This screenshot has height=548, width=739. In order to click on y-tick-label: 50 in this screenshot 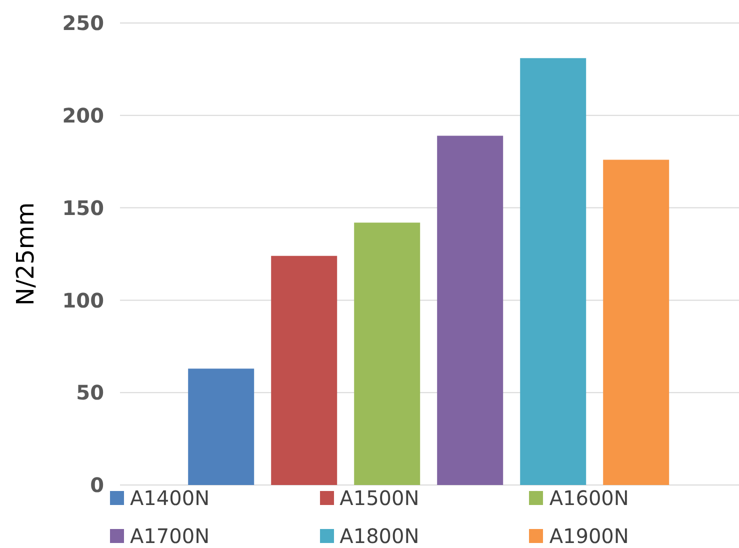, I will do `click(90, 392)`.